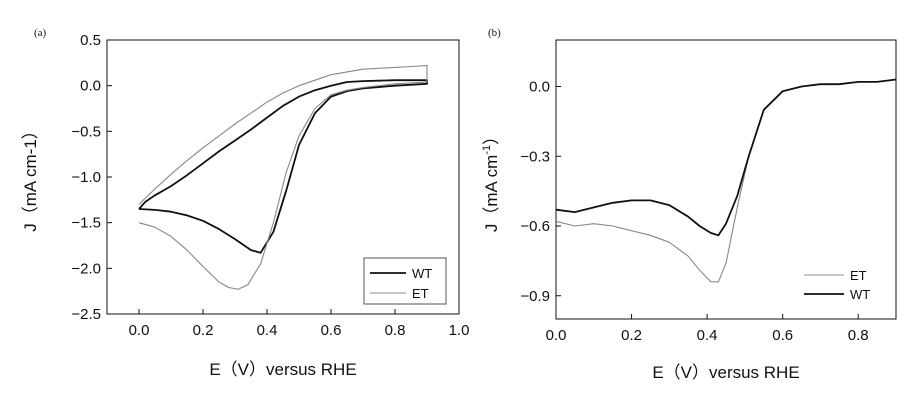 The image size is (919, 407). What do you see at coordinates (494, 33) in the screenshot?
I see `panel-b-label: (b)` at bounding box center [494, 33].